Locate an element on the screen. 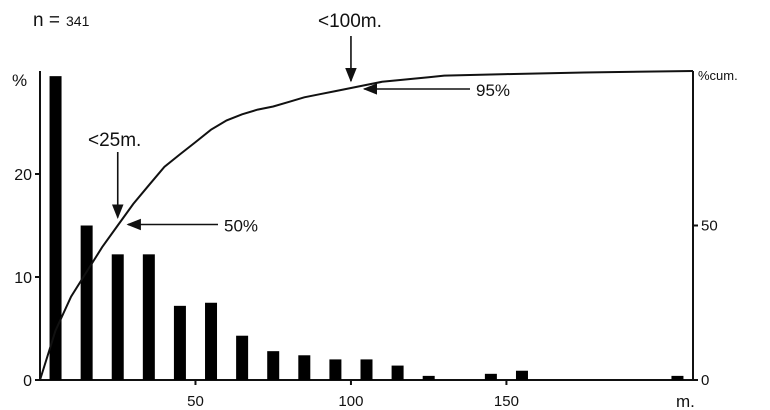 This screenshot has height=410, width=770. right-axis-ticks: 0 50 is located at coordinates (705, 303).